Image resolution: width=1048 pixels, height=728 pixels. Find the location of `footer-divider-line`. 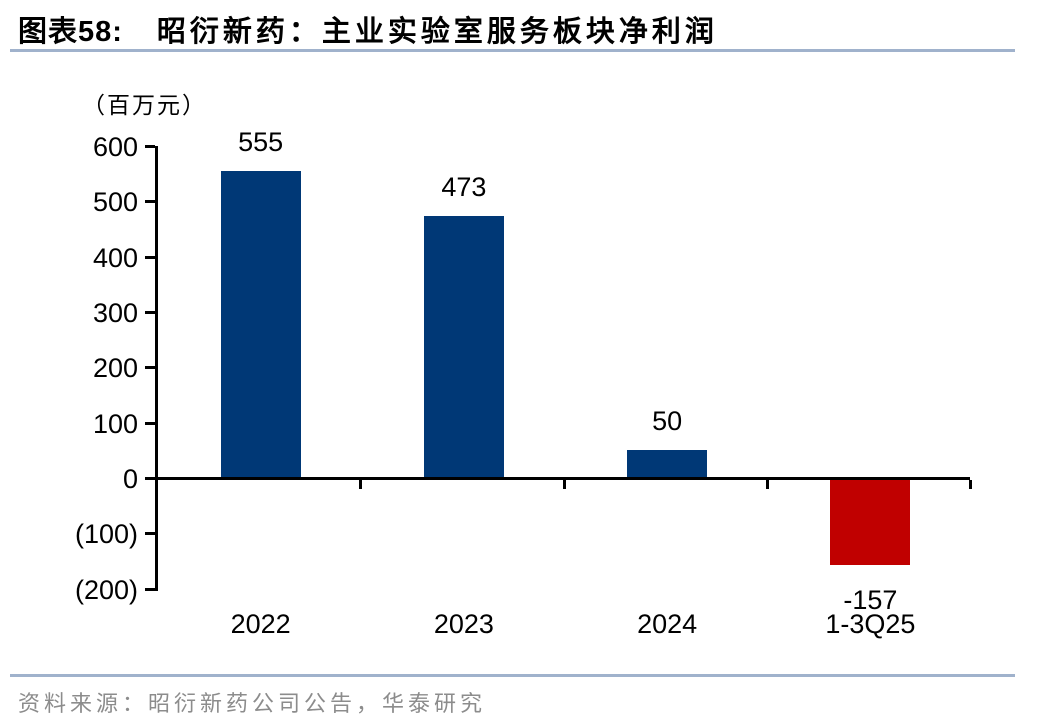

footer-divider-line is located at coordinates (512, 675).